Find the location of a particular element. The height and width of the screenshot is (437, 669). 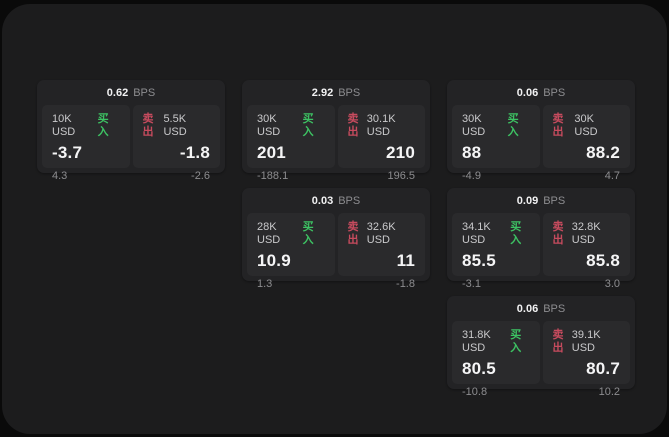

sell-panel: 卖出 39.1K USD 80.7 10.2 is located at coordinates (586, 359).